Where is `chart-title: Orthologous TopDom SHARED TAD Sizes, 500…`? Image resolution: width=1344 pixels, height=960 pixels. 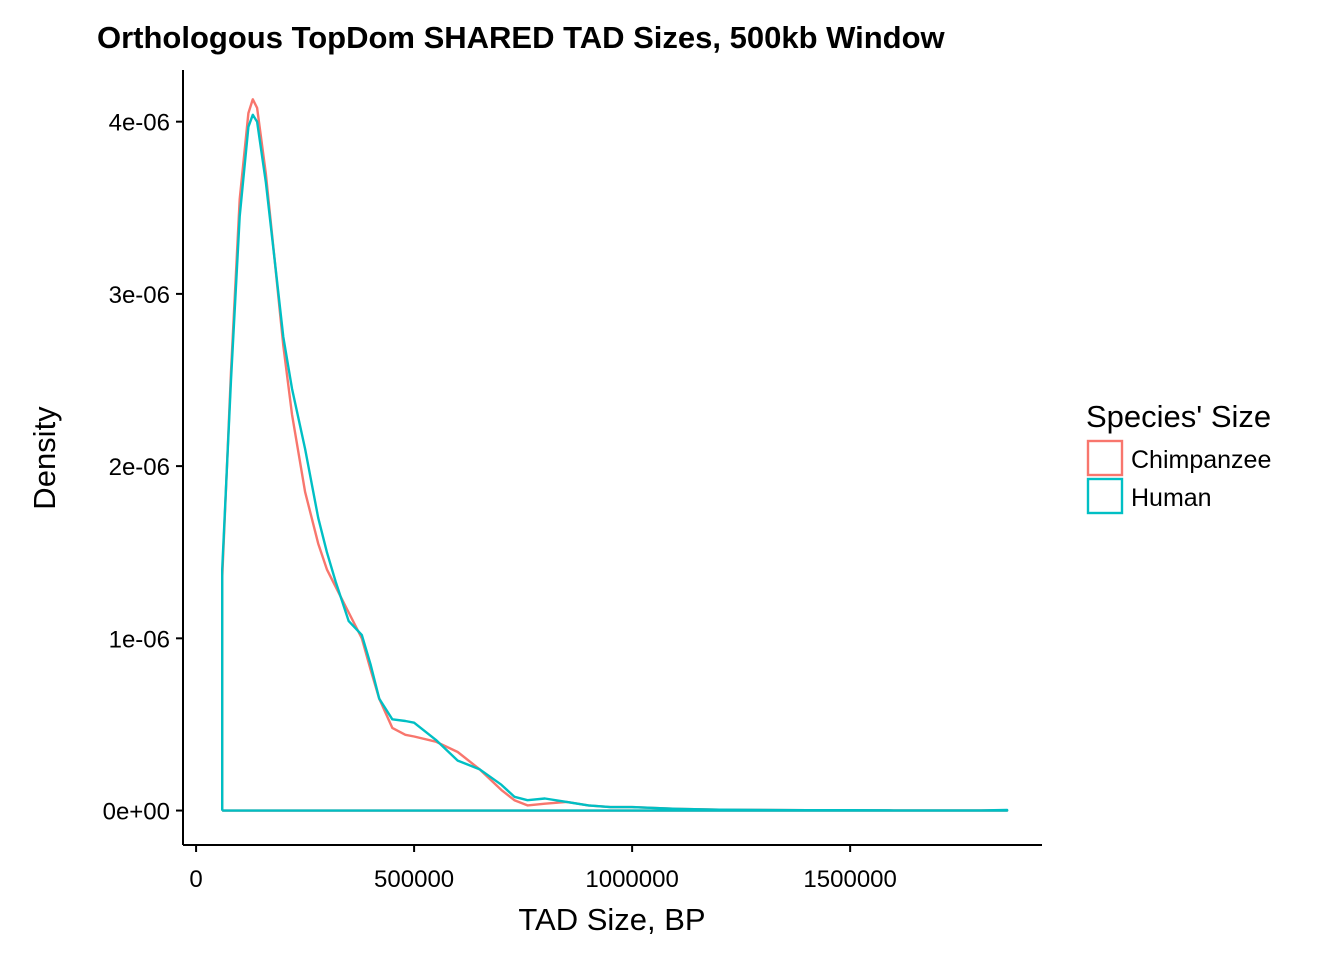 chart-title: Orthologous TopDom SHARED TAD Sizes, 500… is located at coordinates (521, 37).